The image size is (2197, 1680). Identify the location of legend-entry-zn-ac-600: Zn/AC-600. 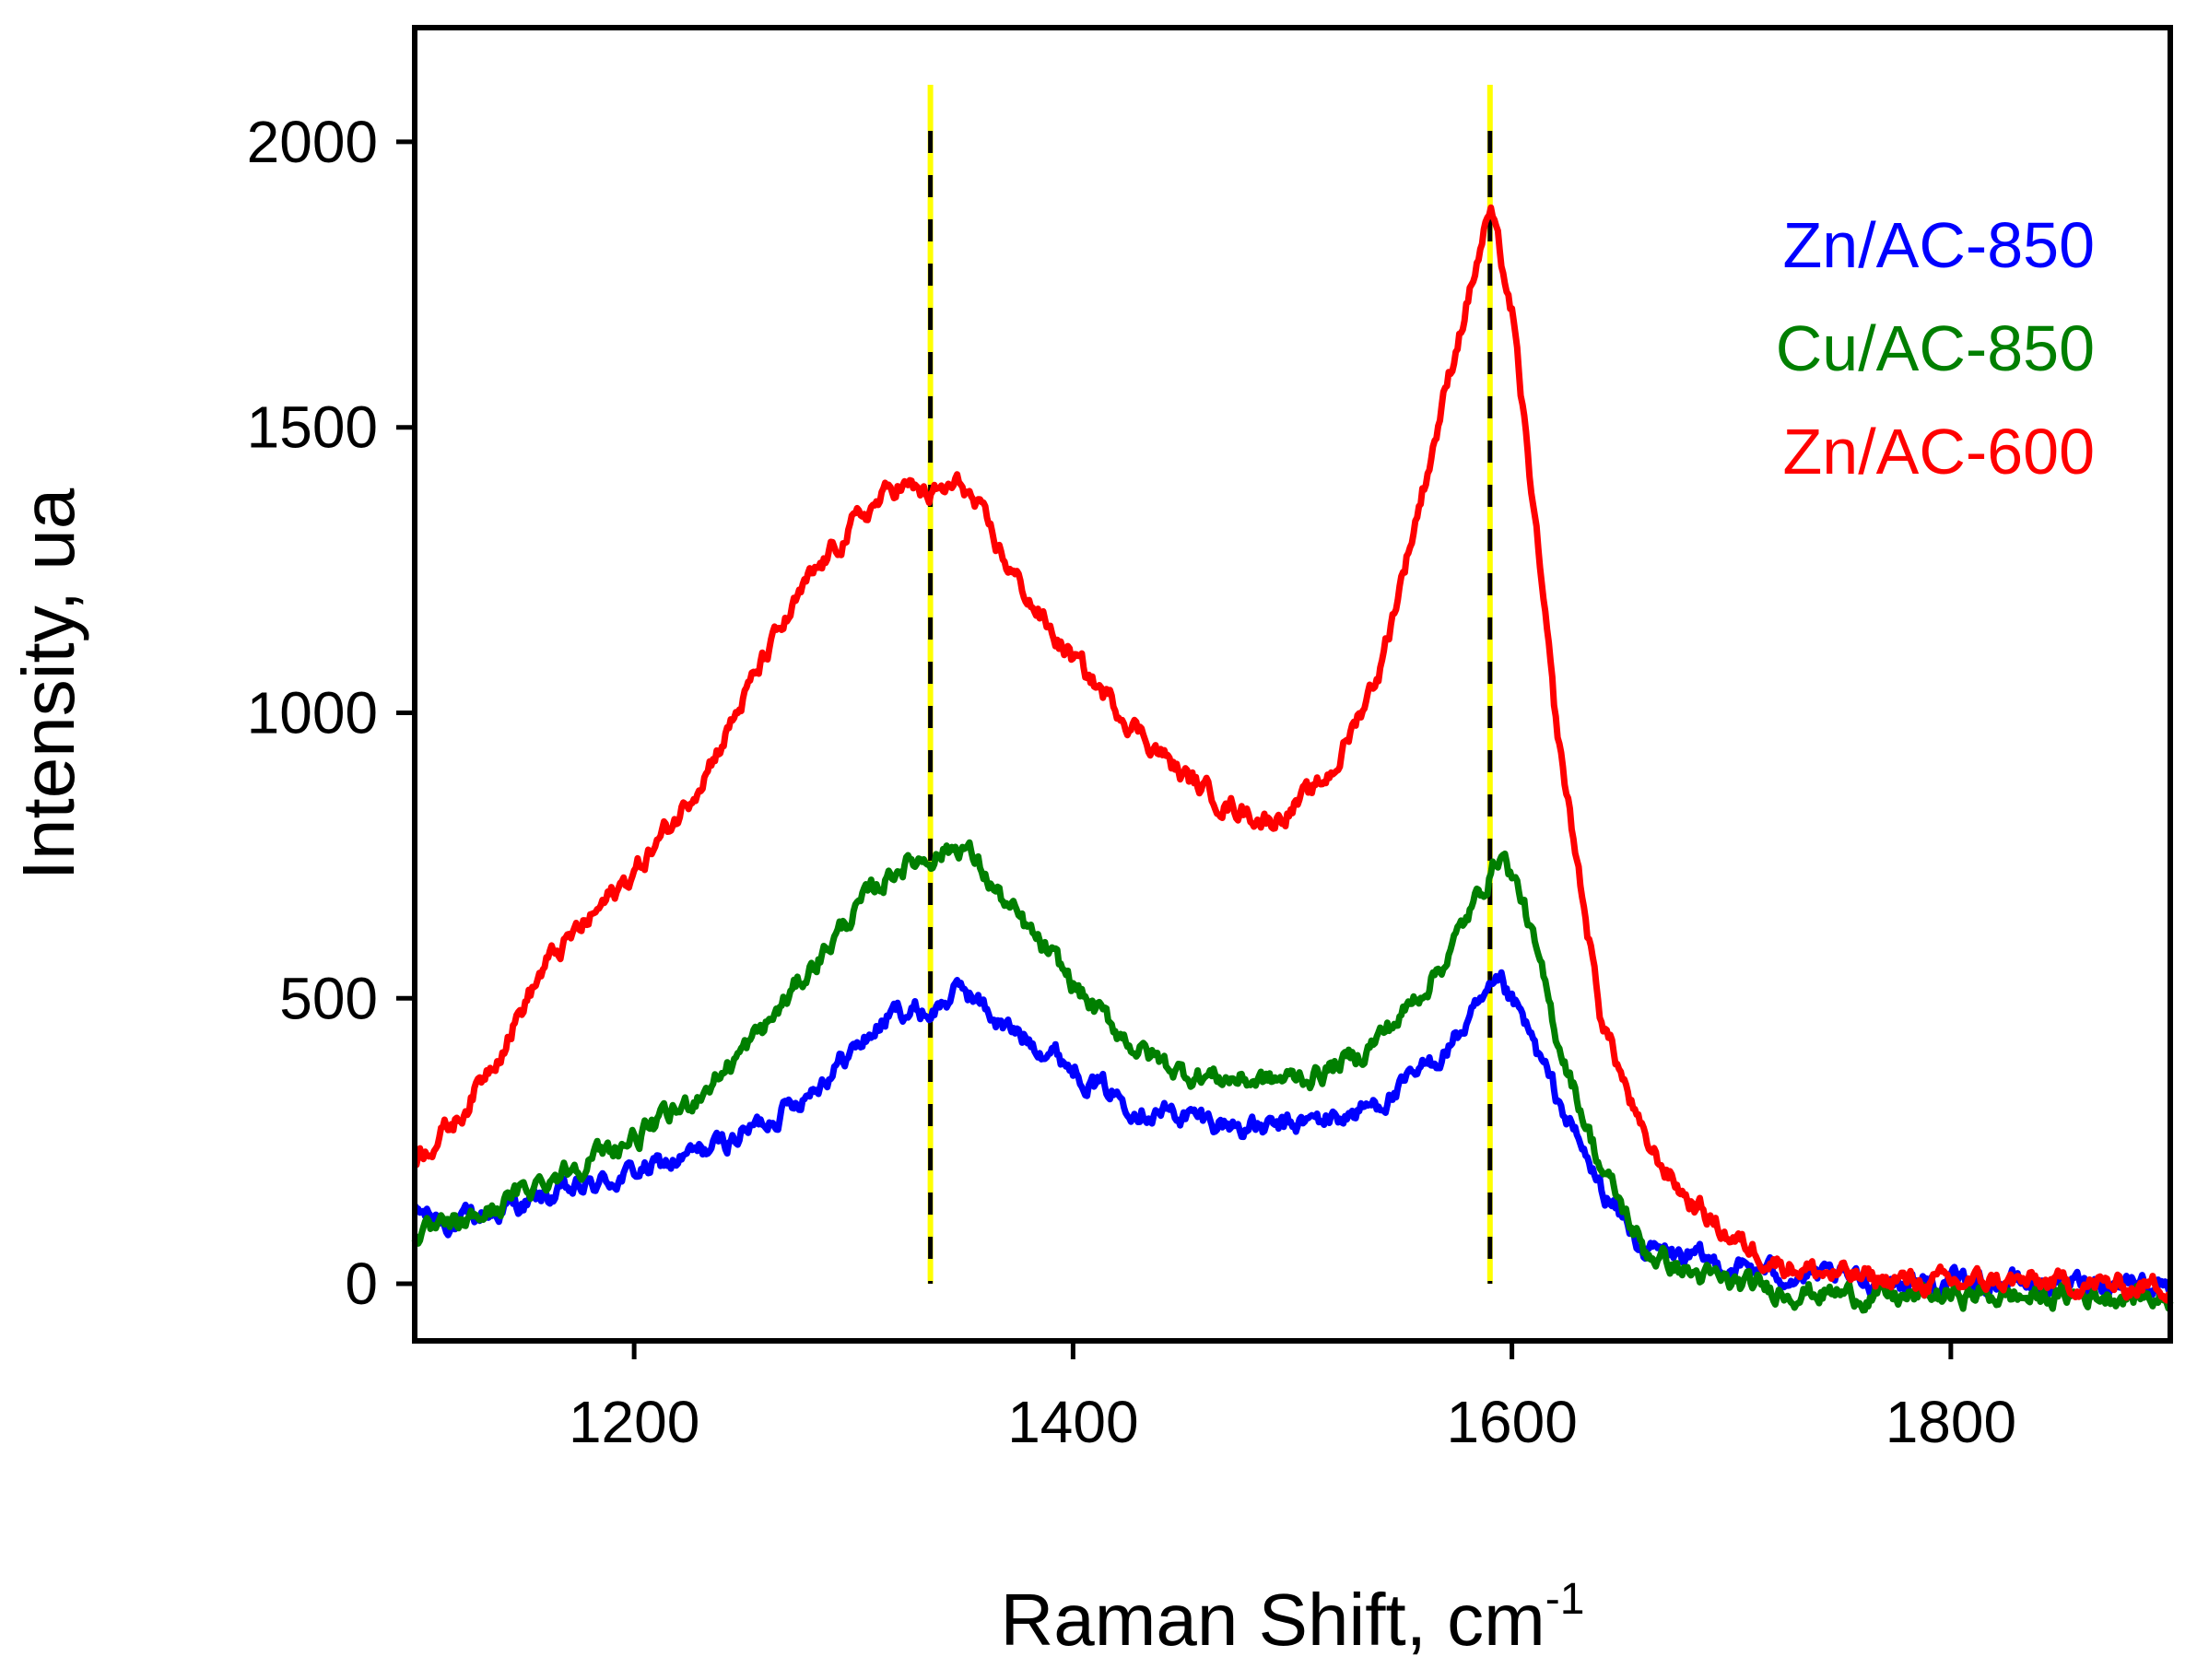
(1939, 452).